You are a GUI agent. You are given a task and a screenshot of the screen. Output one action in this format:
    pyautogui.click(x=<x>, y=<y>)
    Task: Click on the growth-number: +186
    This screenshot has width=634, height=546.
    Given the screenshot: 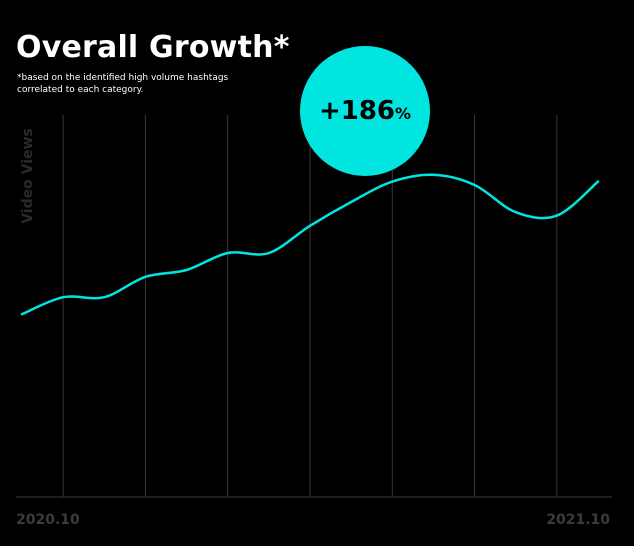 What is the action you would take?
    pyautogui.click(x=357, y=111)
    